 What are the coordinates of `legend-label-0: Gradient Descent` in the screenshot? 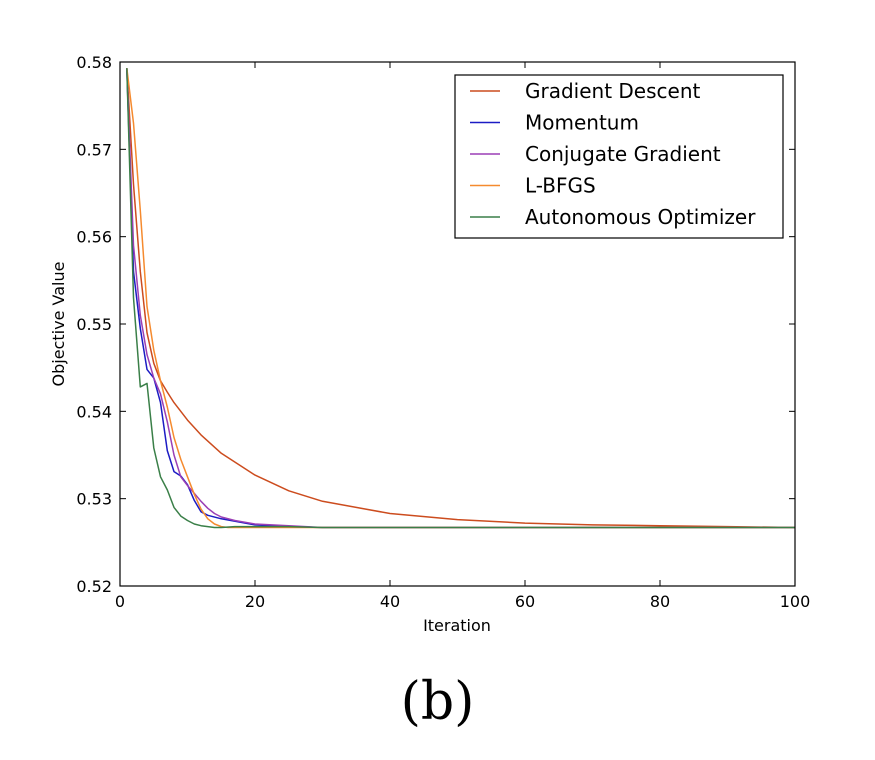 It's located at (613, 91).